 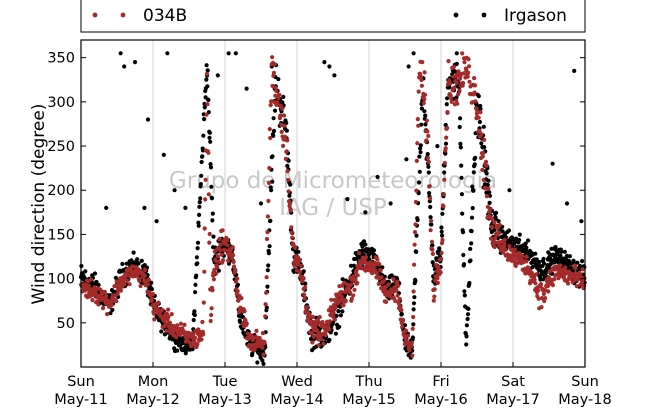 What do you see at coordinates (440, 382) in the screenshot?
I see `x-tick-label-day: Fri` at bounding box center [440, 382].